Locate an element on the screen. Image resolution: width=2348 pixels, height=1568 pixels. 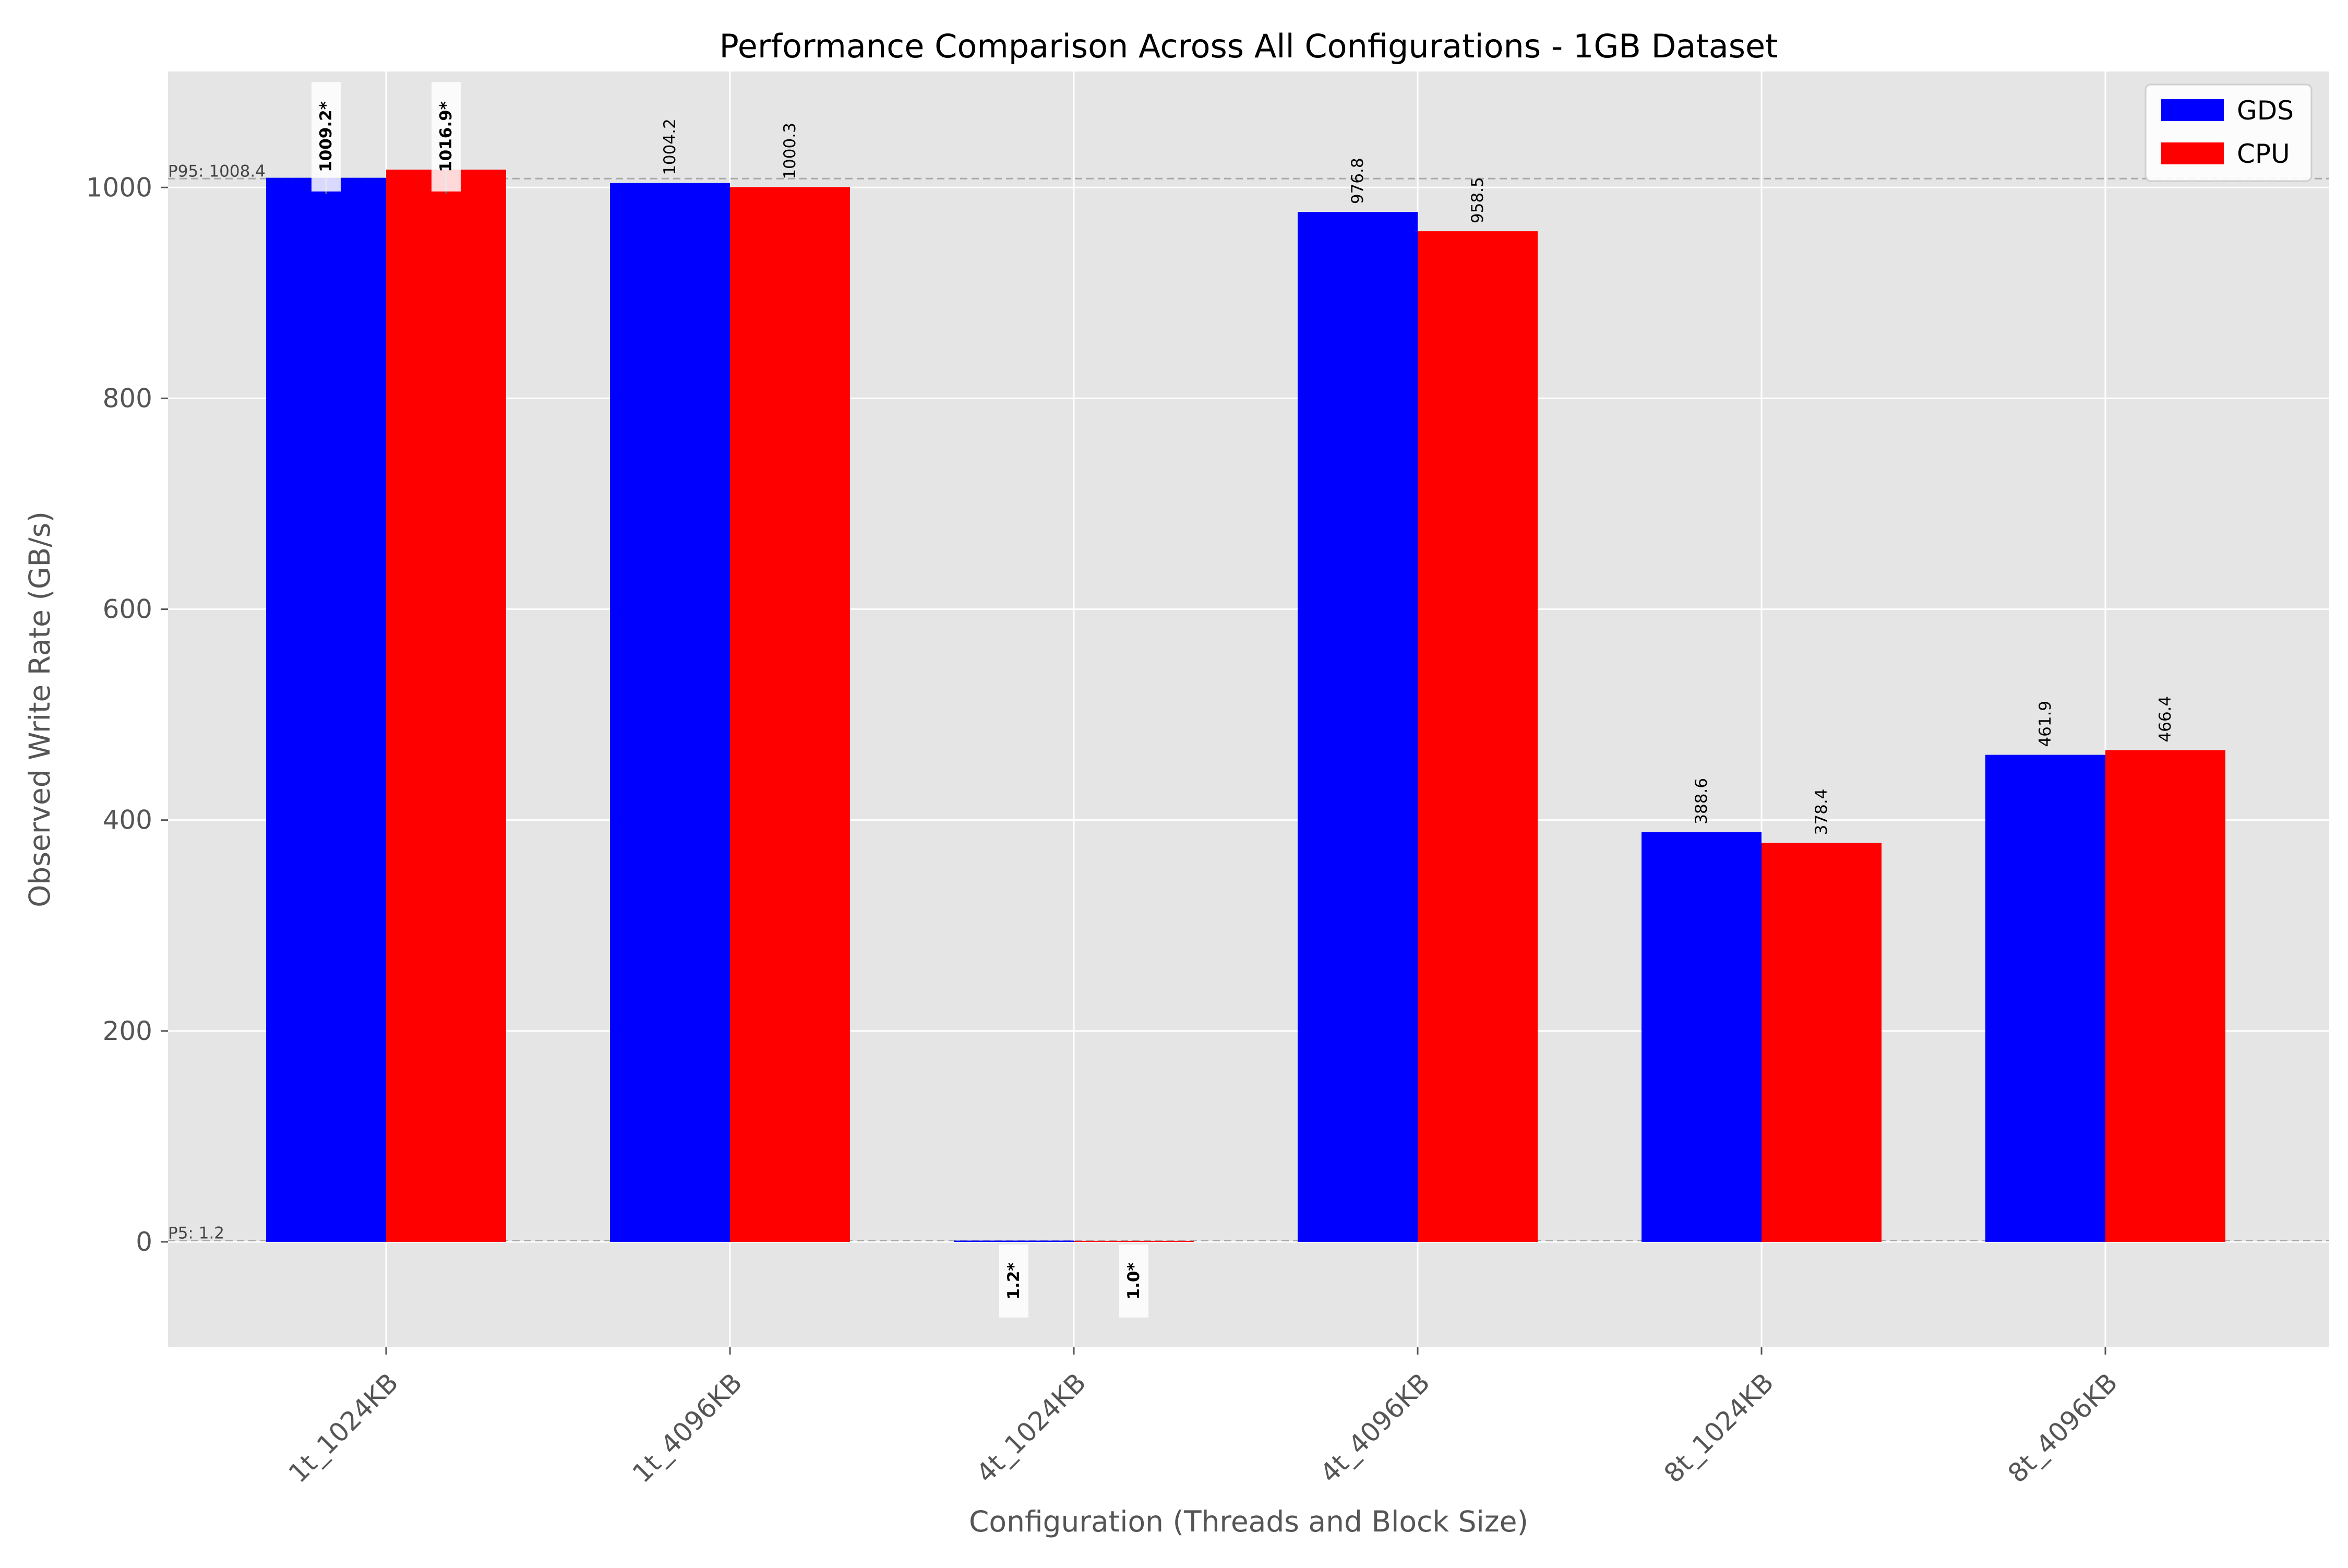
bar-value-label: 1.2* is located at coordinates (1013, 1280).